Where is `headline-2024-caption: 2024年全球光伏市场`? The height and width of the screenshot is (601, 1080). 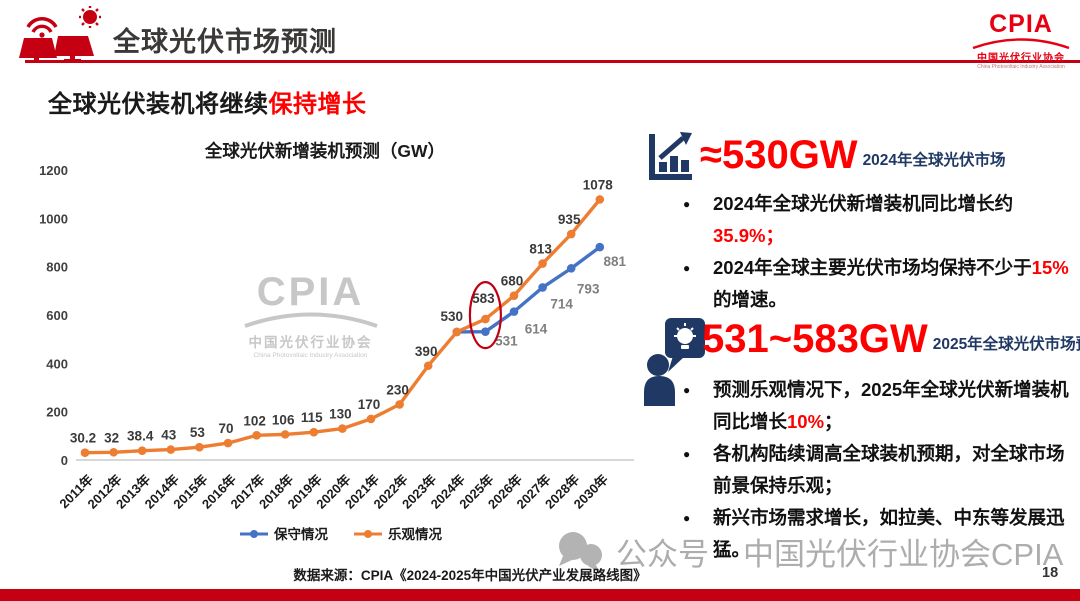 headline-2024-caption: 2024年全球光伏市场 is located at coordinates (934, 160).